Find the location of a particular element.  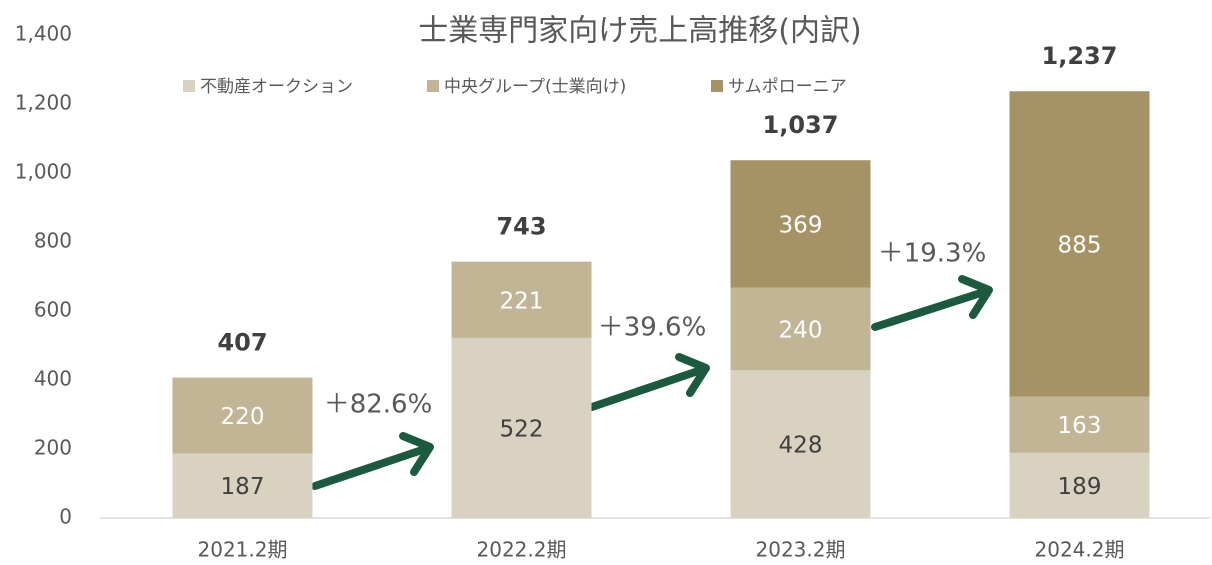

value-label: 221 is located at coordinates (522, 301).